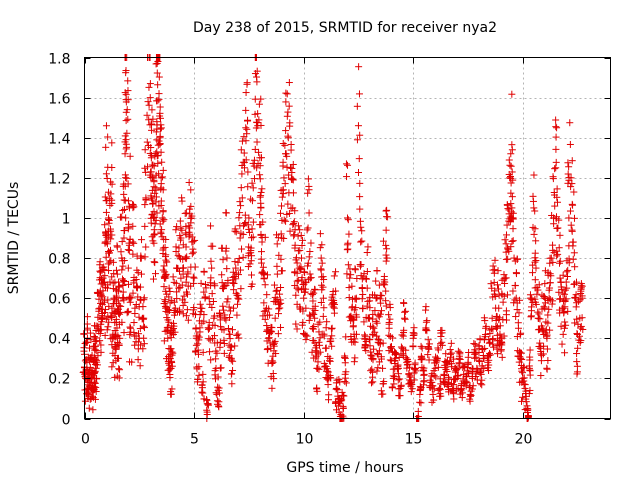  Describe the element at coordinates (59, 180) in the screenshot. I see `y-tick-label: 1.2` at that location.